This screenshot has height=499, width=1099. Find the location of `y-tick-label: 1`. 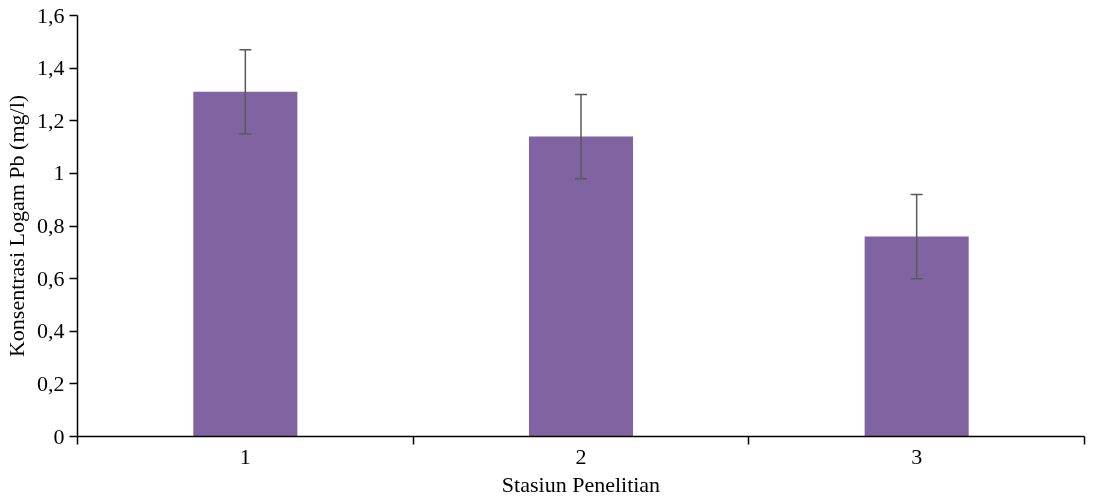

y-tick-label: 1 is located at coordinates (59, 173).